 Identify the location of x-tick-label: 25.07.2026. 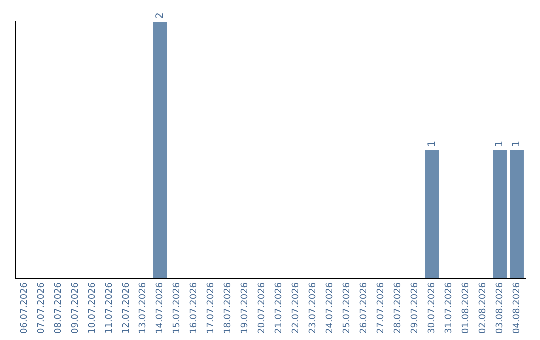
(347, 308).